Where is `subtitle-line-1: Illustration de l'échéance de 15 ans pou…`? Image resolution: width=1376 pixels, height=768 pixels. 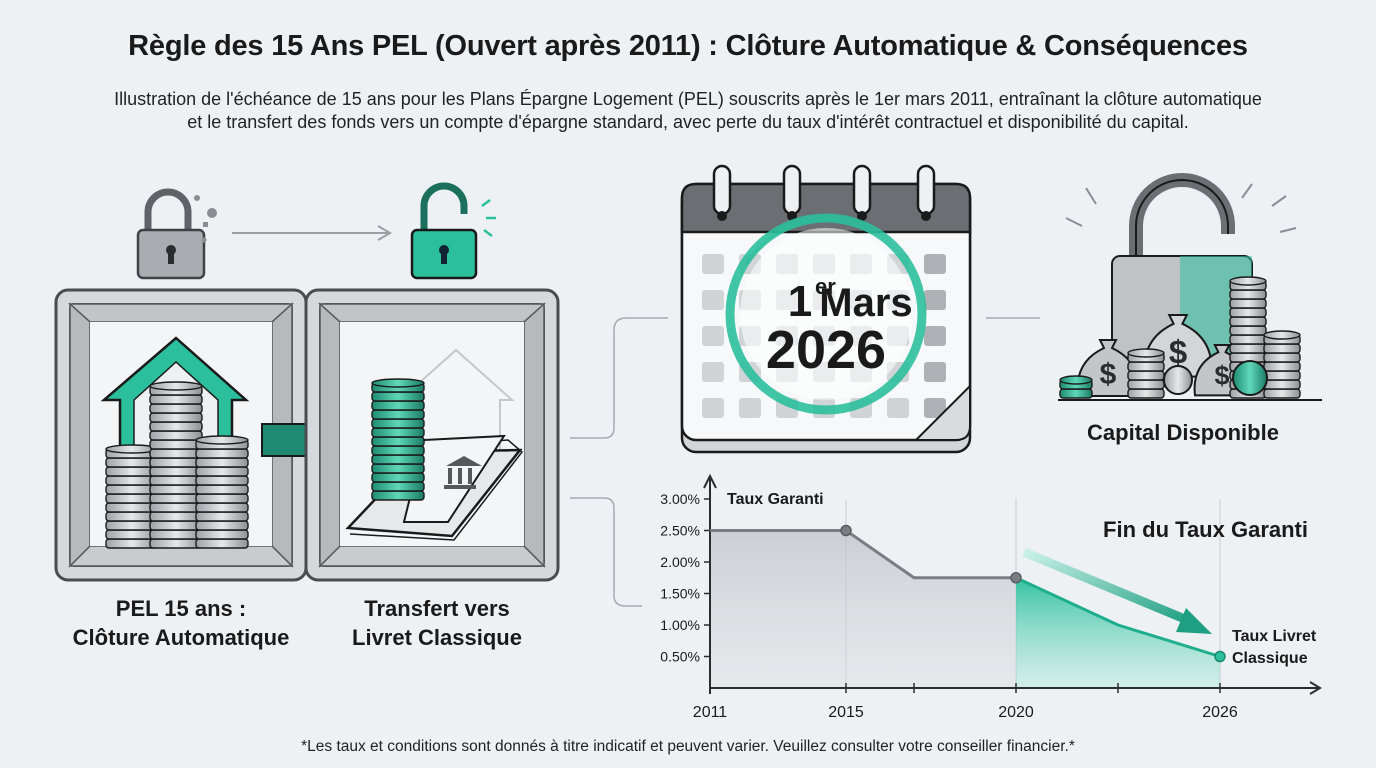
subtitle-line-1: Illustration de l'échéance de 15 ans pou… is located at coordinates (688, 99).